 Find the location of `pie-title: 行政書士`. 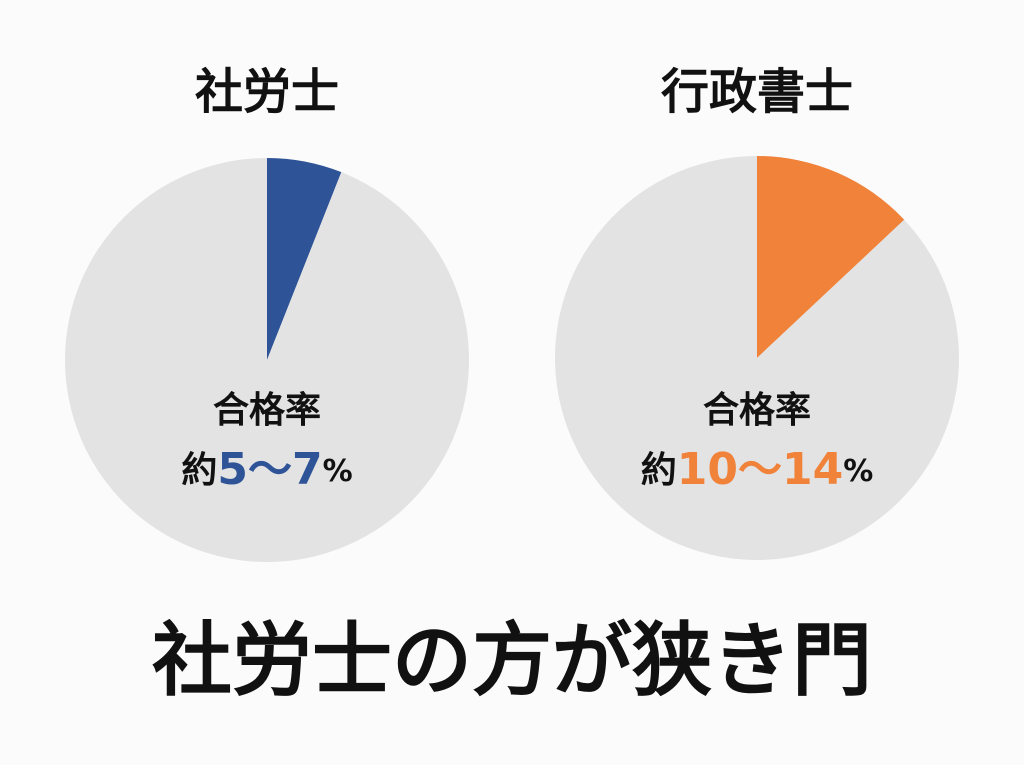

pie-title: 行政書士 is located at coordinates (757, 92).